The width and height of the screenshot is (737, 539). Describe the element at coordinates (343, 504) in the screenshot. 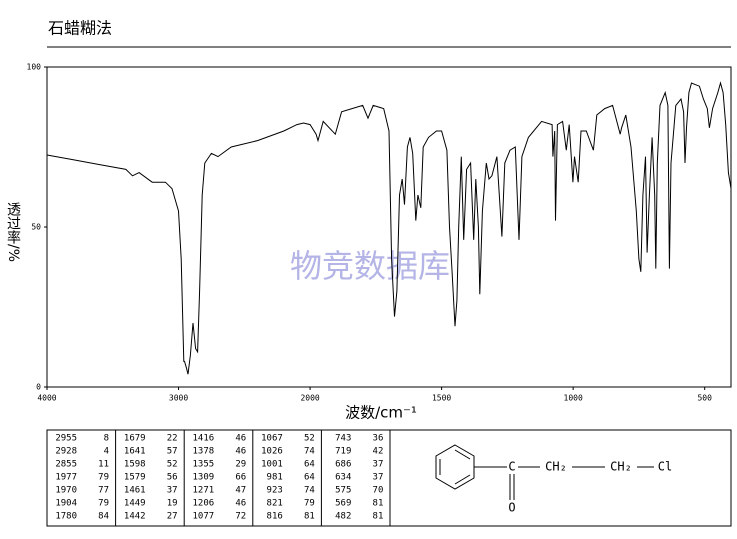

I see `peak-wavenumber: 569` at that location.